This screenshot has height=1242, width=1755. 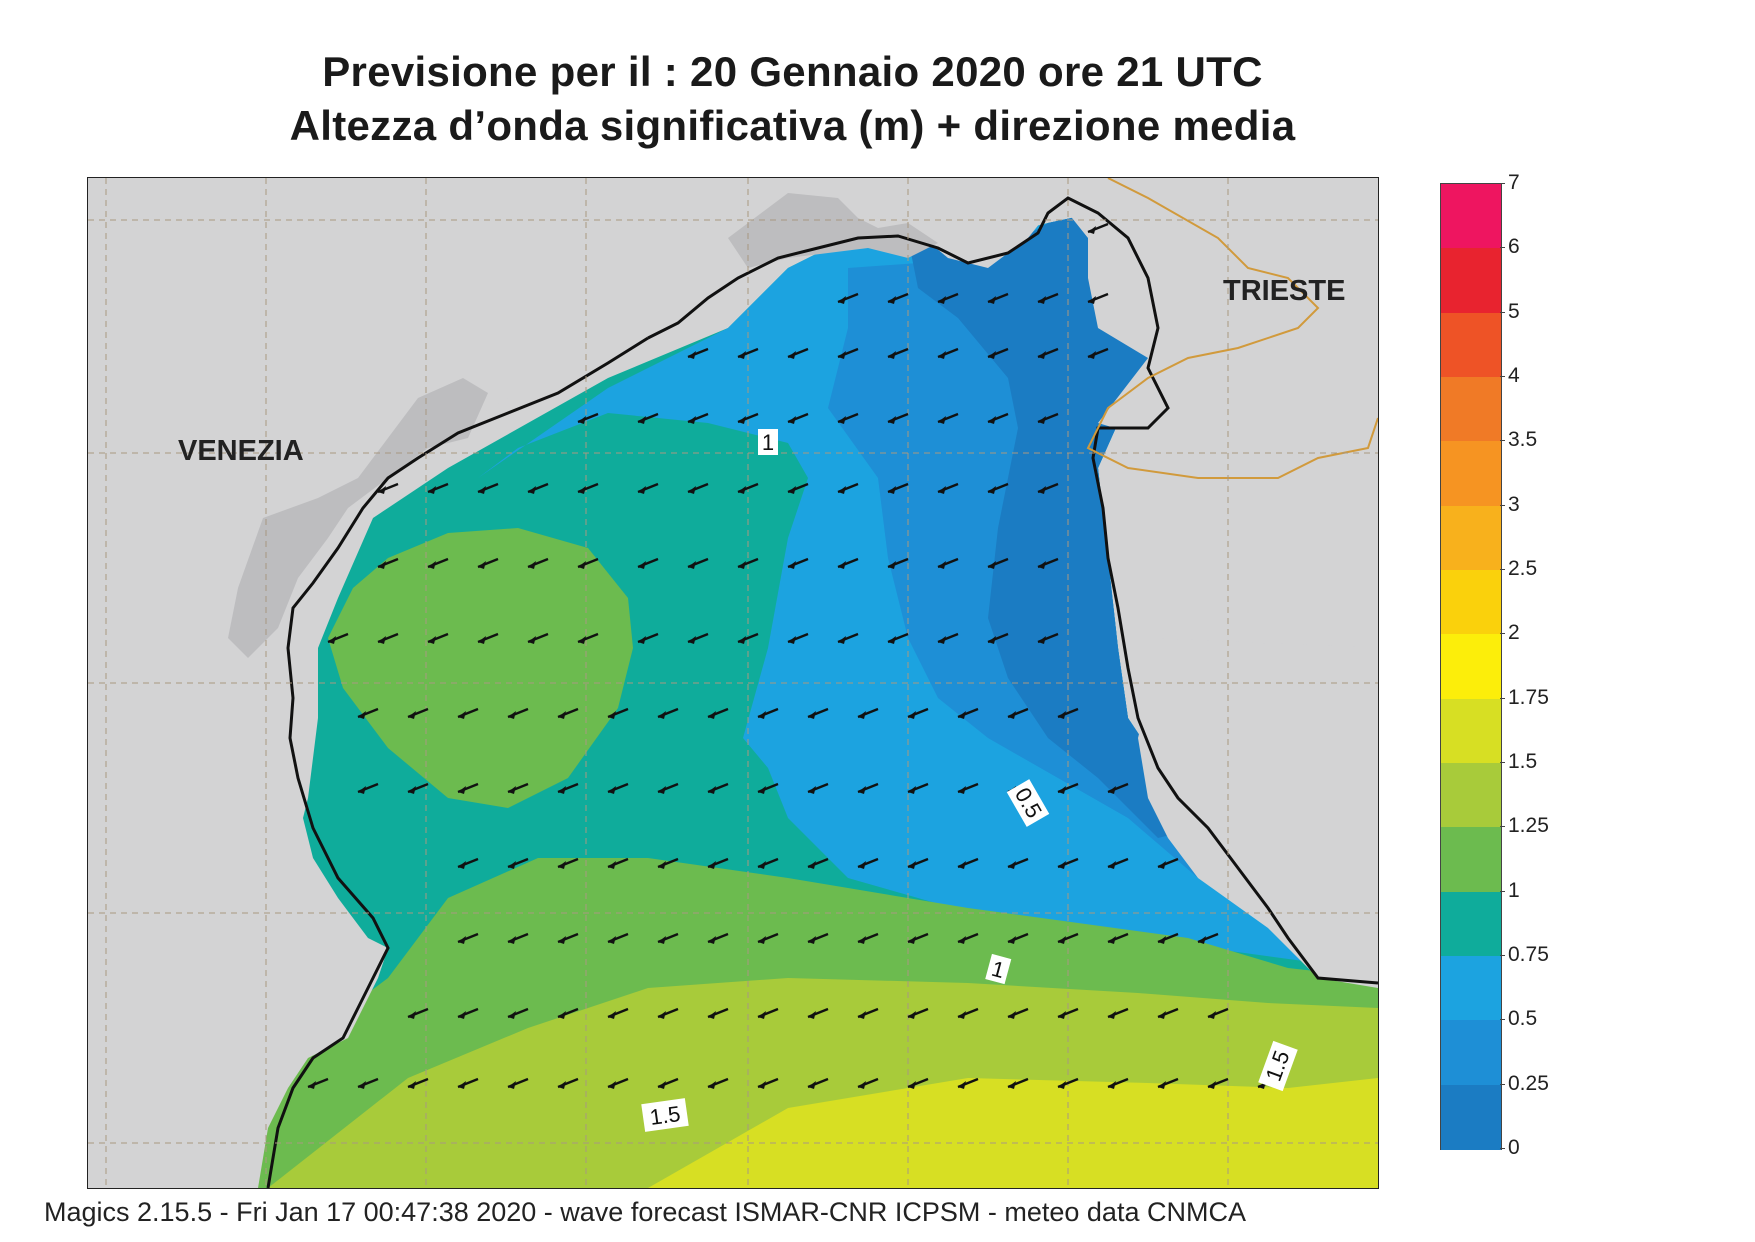 What do you see at coordinates (1514, 375) in the screenshot?
I see `legend-tick-label: 4` at bounding box center [1514, 375].